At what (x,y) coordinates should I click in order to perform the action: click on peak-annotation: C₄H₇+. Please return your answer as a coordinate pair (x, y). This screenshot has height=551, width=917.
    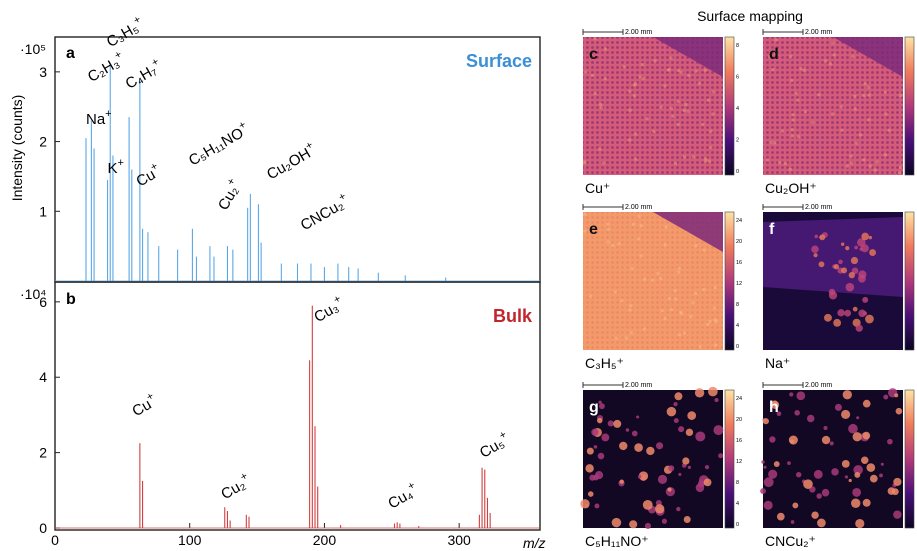
    Looking at the image, I should click on (143, 74).